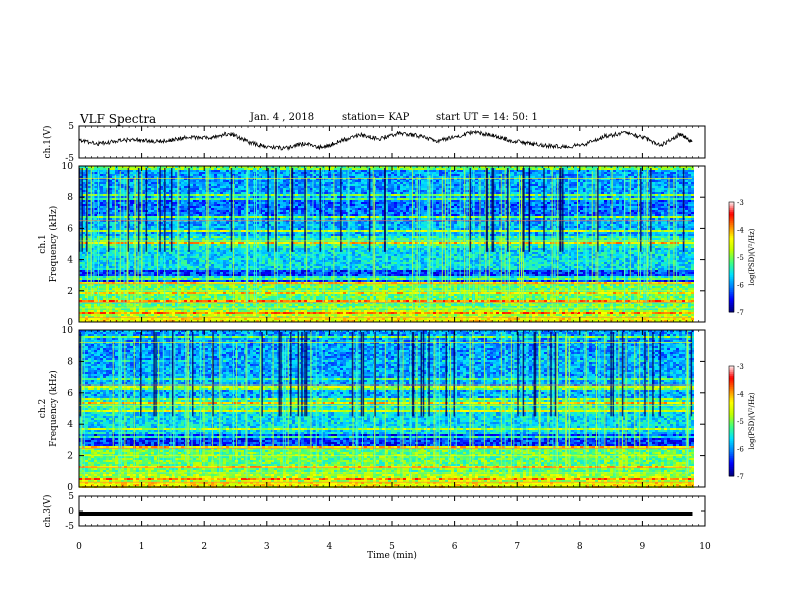 The width and height of the screenshot is (792, 612). I want to click on x-tick-label: 7, so click(517, 547).